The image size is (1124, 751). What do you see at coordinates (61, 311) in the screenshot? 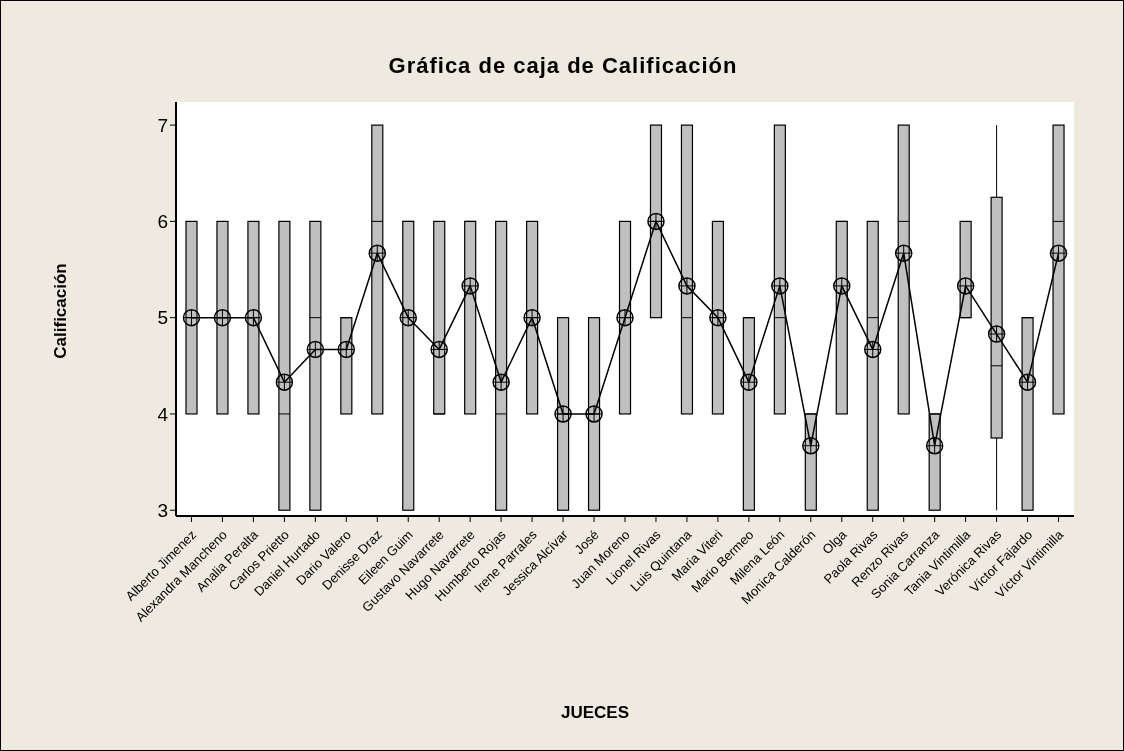
I see `y-axis-title: Calificación` at bounding box center [61, 311].